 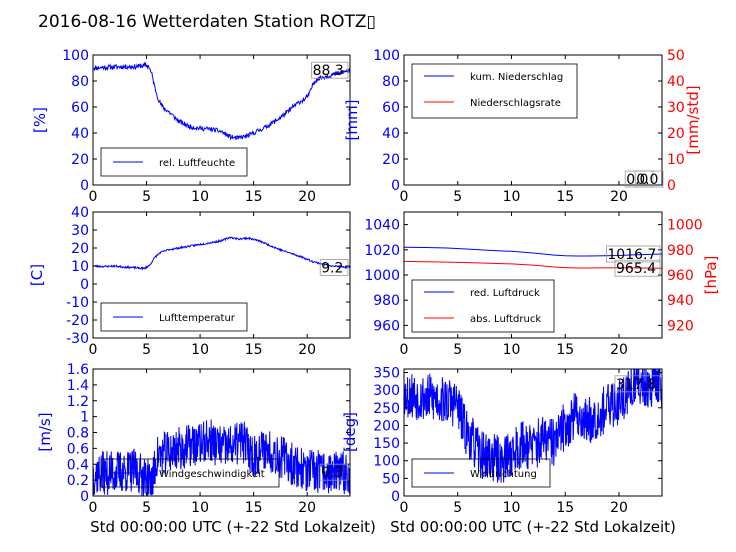 What do you see at coordinates (693, 119) in the screenshot?
I see `y2-axis-label: [mm/std]` at bounding box center [693, 119].